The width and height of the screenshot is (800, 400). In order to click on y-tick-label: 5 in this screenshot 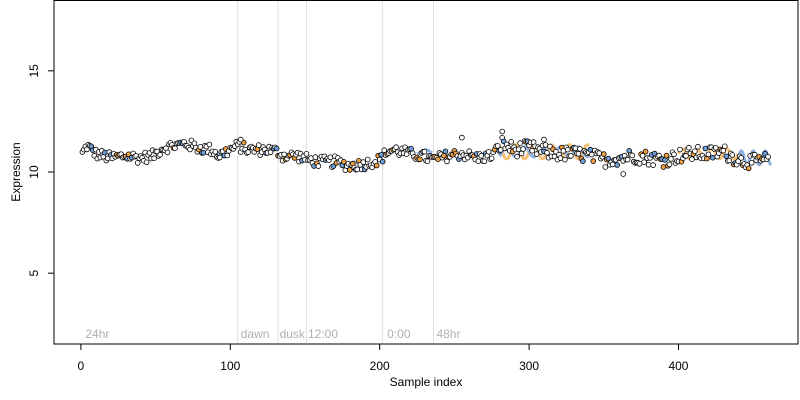, I will do `click(34, 273)`.